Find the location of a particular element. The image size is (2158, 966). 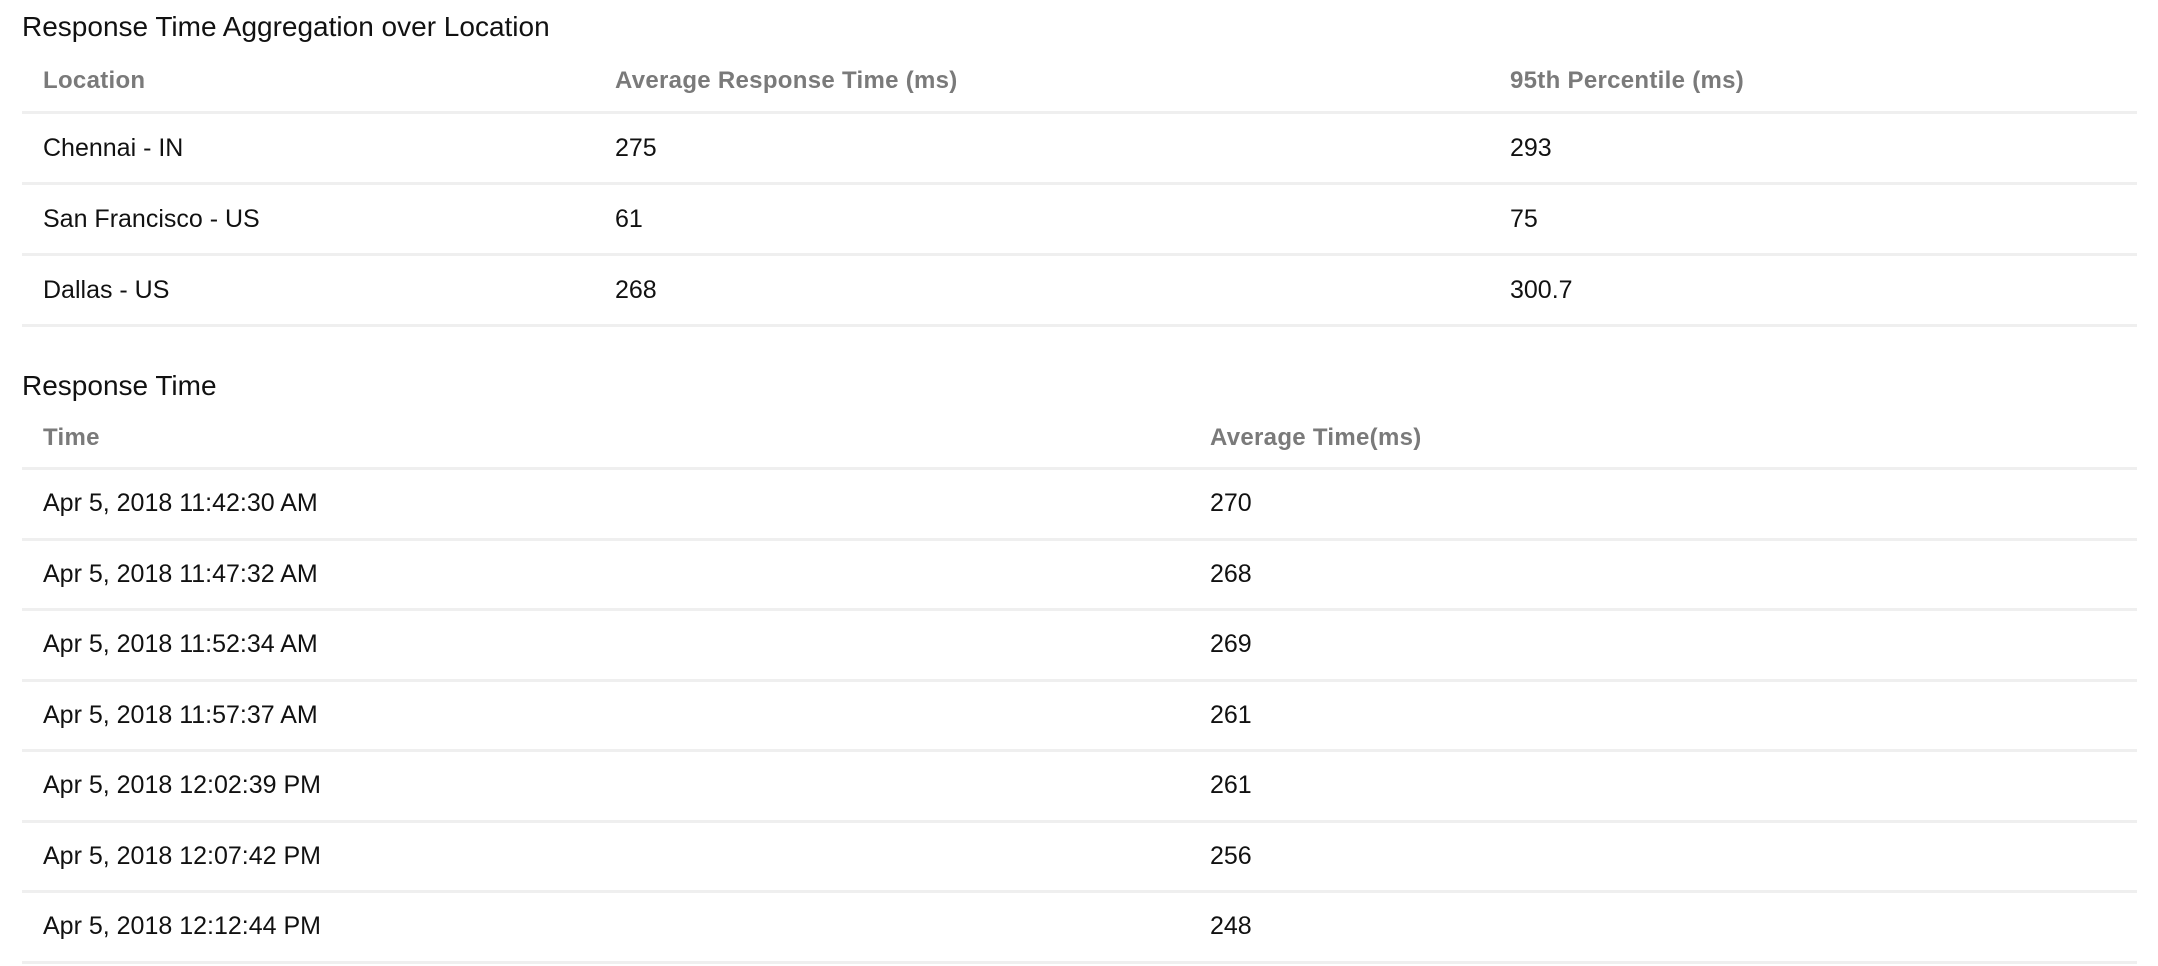

table-row: Chennai - IN 275 293 is located at coordinates (1079, 148).